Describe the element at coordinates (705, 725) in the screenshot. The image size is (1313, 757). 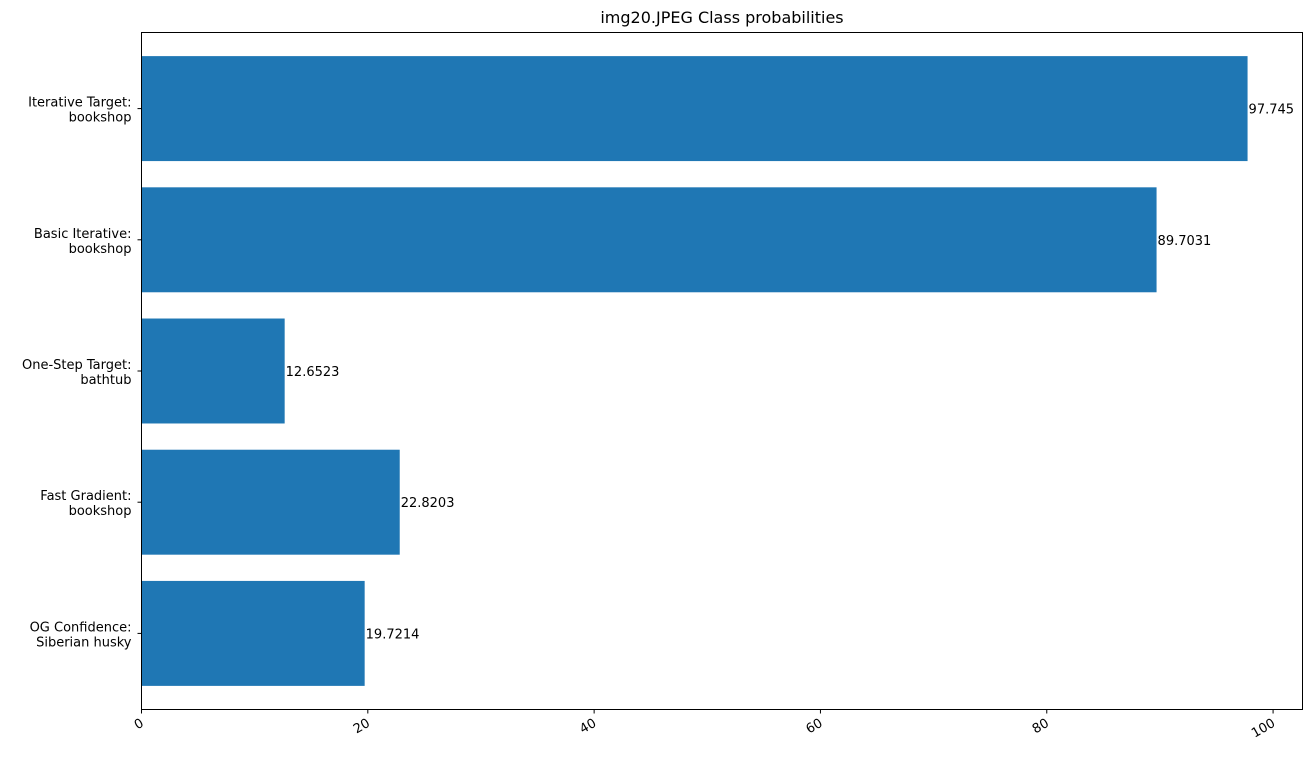
I see `x-axis: 0 20 40 60 80 100` at that location.